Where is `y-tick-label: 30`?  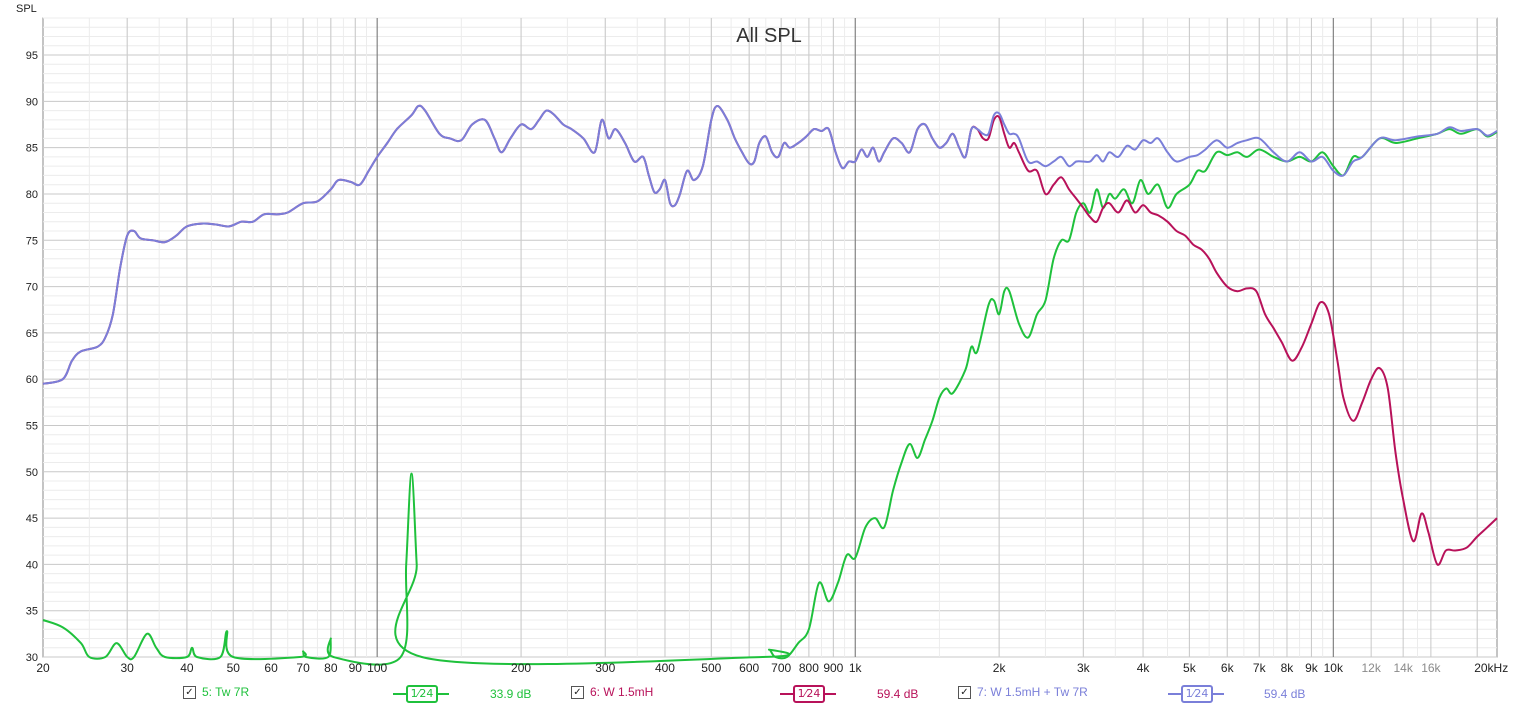
y-tick-label: 30 is located at coordinates (32, 658).